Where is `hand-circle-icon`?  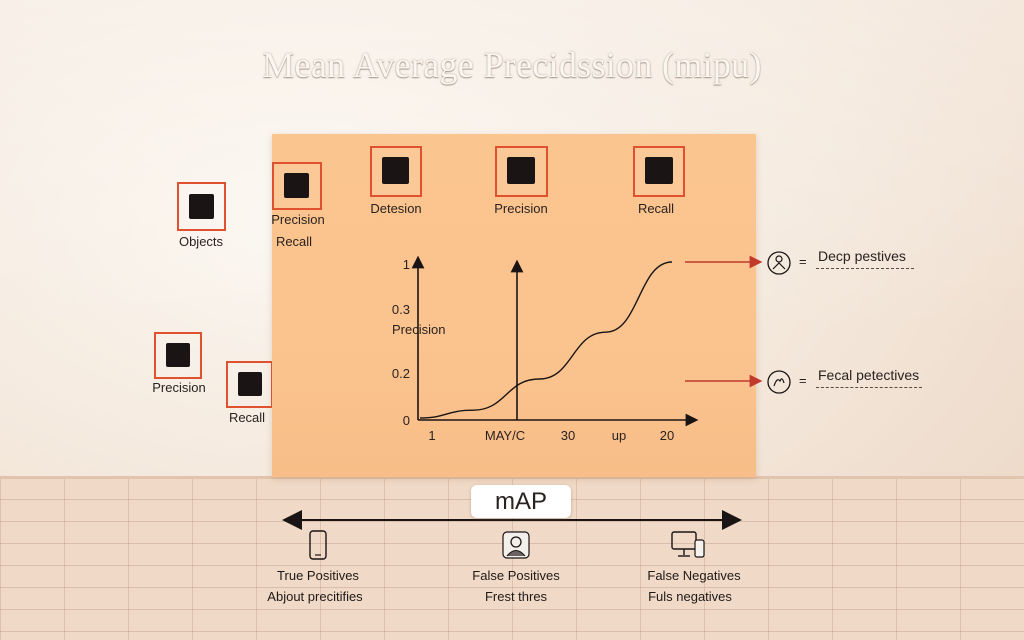
hand-circle-icon is located at coordinates (779, 382).